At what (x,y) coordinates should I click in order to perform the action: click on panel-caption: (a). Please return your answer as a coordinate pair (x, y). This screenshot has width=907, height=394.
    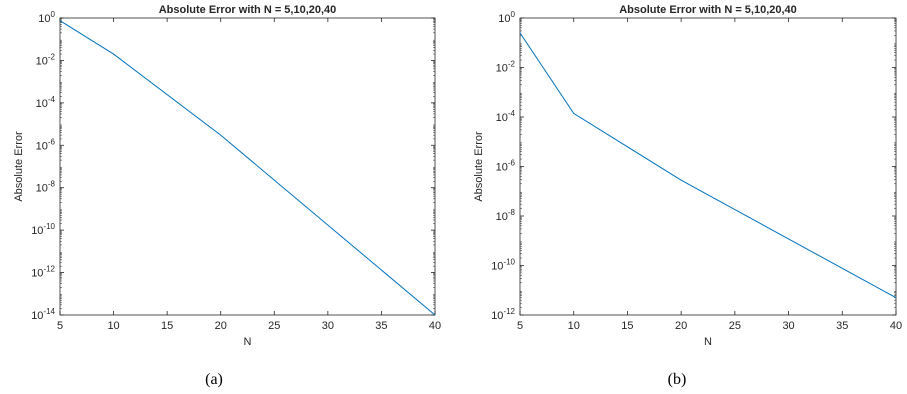
    Looking at the image, I should click on (214, 379).